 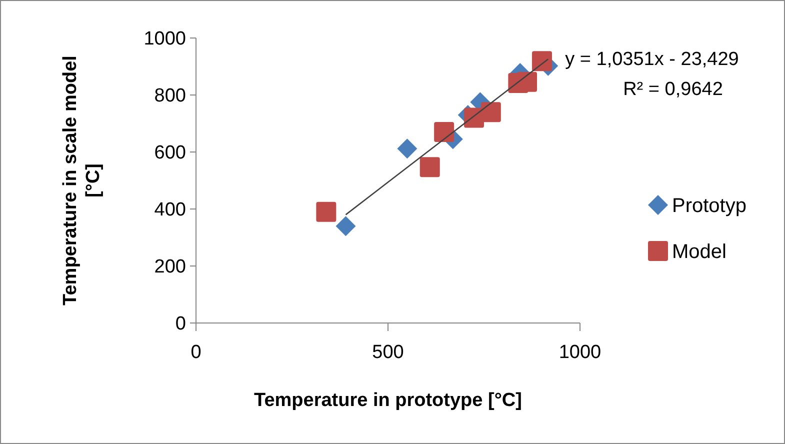 I want to click on y-axis-title: Temperature in scale model [°C], so click(x=82, y=181).